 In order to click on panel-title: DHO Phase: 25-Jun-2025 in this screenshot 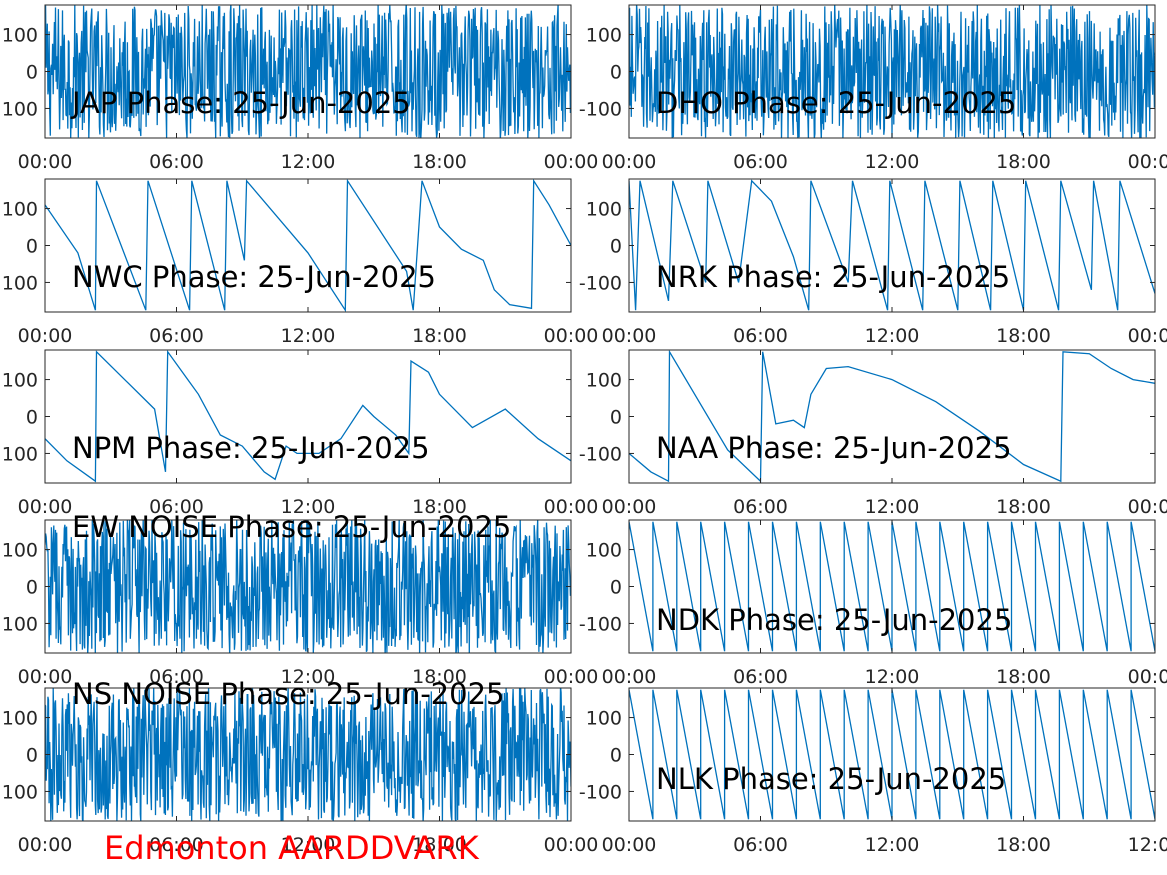, I will do `click(836, 103)`.